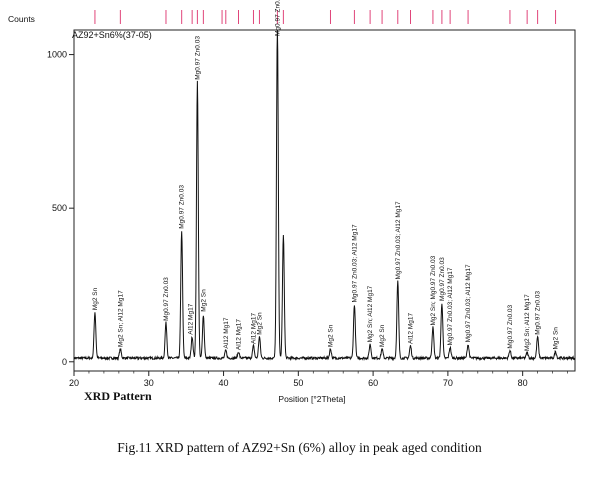 The width and height of the screenshot is (599, 479). Describe the element at coordinates (311, 399) in the screenshot. I see `x-axis-label: Position [°2Theta]` at that location.